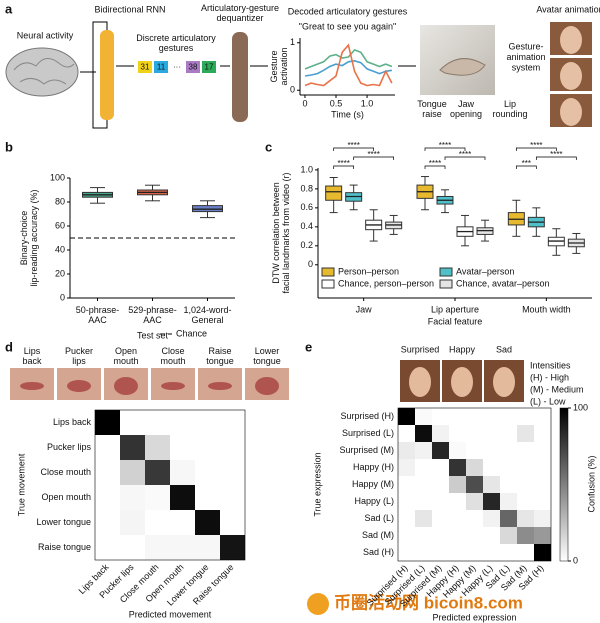 Image resolution: width=600 pixels, height=623 pixels. Describe the element at coordinates (306, 226) in the screenshot. I see `y-tick-label: 0.4` at that location.